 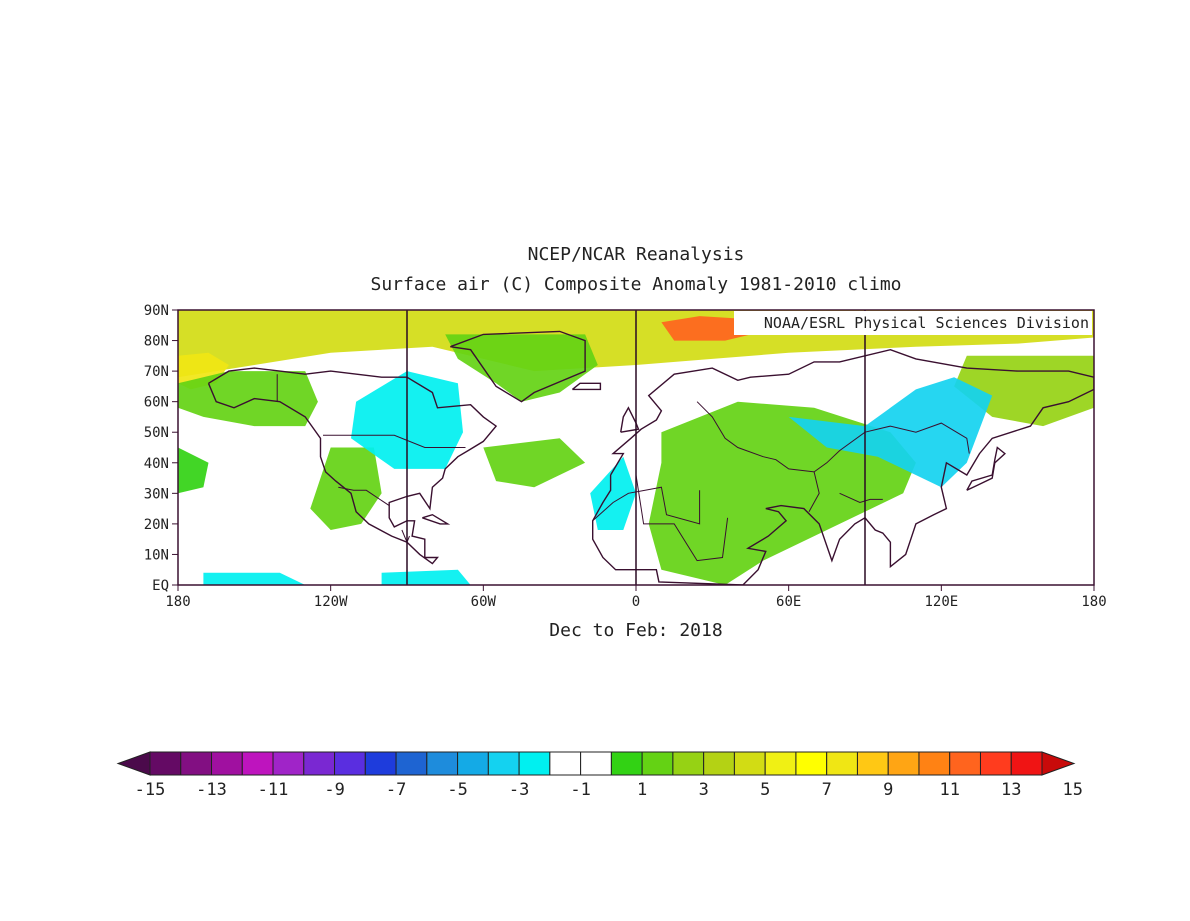 I want to click on colorbar-tick-label: 13, so click(x=1011, y=790).